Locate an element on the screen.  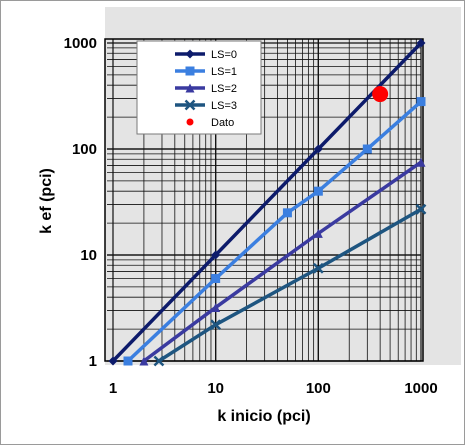
legend-point is located at coordinates (190, 122).